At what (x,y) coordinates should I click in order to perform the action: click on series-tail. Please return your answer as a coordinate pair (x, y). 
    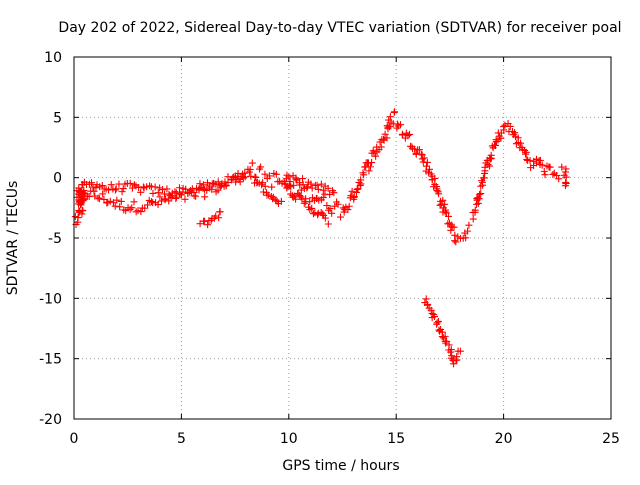
    Looking at the image, I should click on (551, 172).